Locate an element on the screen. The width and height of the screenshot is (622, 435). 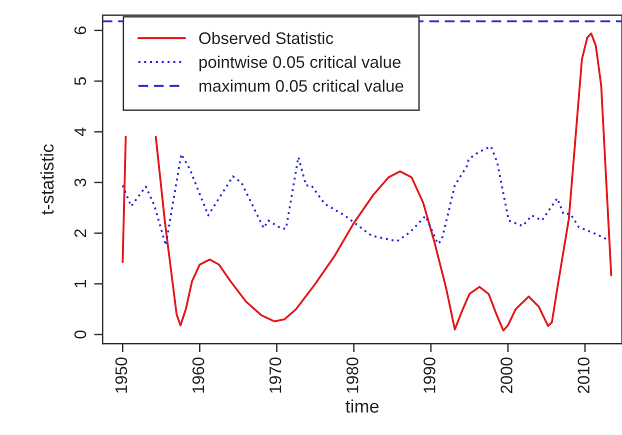
x-tick-label: 1980 is located at coordinates (352, 375).